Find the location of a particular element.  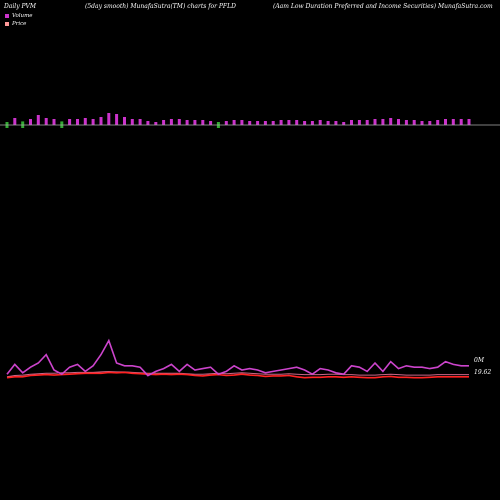

price-line is located at coordinates (237, 375).